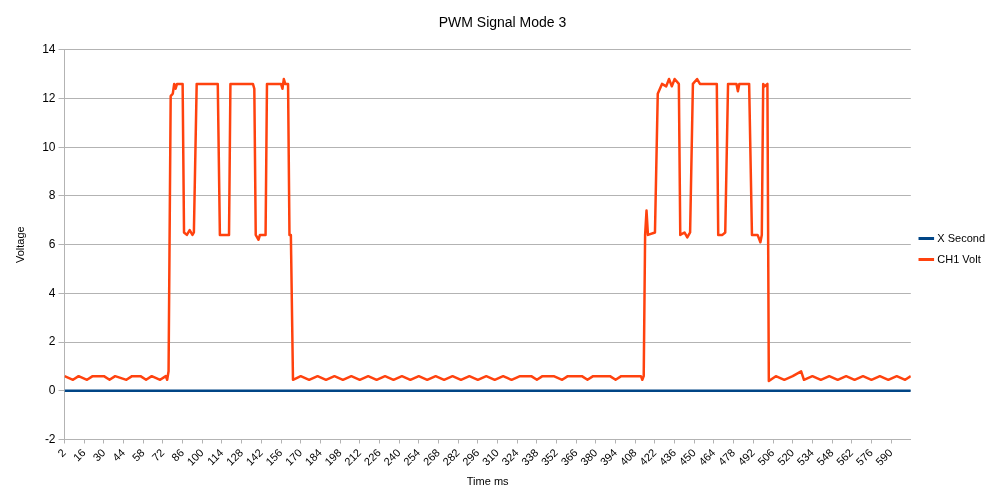 The image size is (1005, 498). What do you see at coordinates (667, 457) in the screenshot?
I see `x-tick-label: 436` at bounding box center [667, 457].